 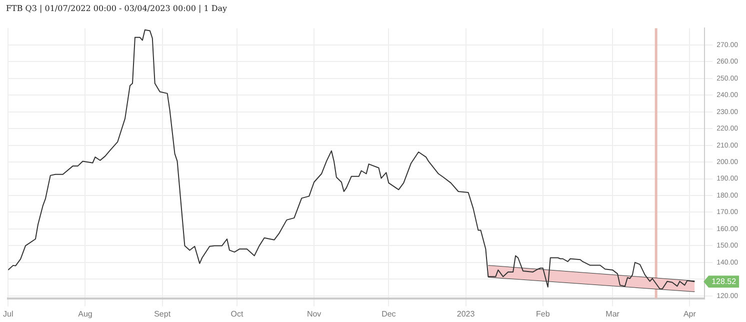 What do you see at coordinates (116, 9) in the screenshot?
I see `chart-title: FTB Q3 | 01/07/2022 00:00 - 03/04/2023 00:00 | 1 Day` at bounding box center [116, 9].